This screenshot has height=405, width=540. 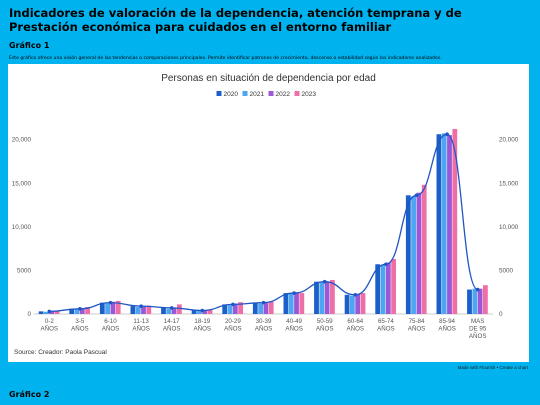 I want to click on x-tick-label-10-0: 60-64, so click(x=355, y=321).